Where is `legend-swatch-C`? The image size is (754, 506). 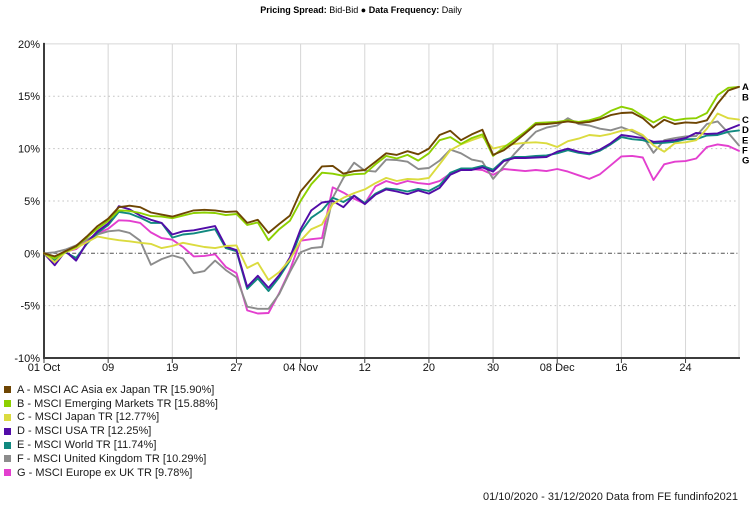 legend-swatch-C is located at coordinates (7, 417).